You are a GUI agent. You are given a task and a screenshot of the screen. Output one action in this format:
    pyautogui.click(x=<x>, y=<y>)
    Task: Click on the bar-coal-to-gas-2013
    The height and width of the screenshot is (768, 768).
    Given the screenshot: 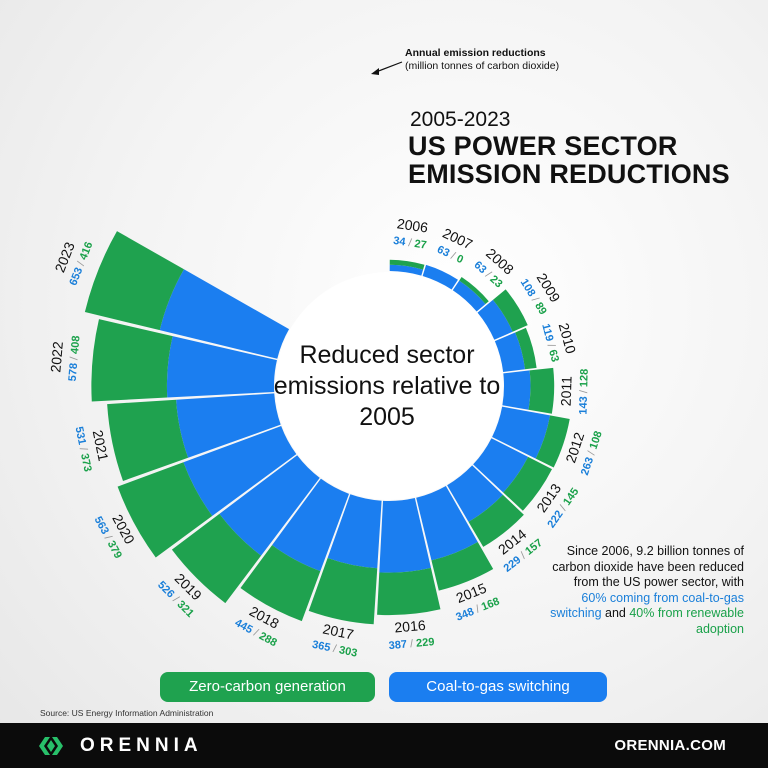 What is the action you would take?
    pyautogui.click(x=501, y=465)
    